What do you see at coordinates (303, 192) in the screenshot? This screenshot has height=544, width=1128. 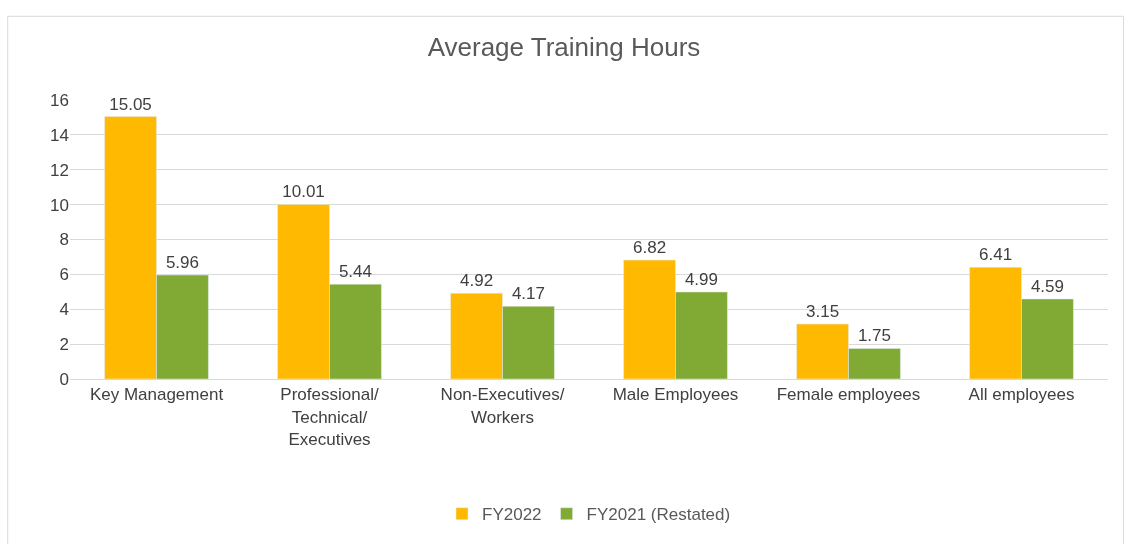 I see `data-label: 10.01` at bounding box center [303, 192].